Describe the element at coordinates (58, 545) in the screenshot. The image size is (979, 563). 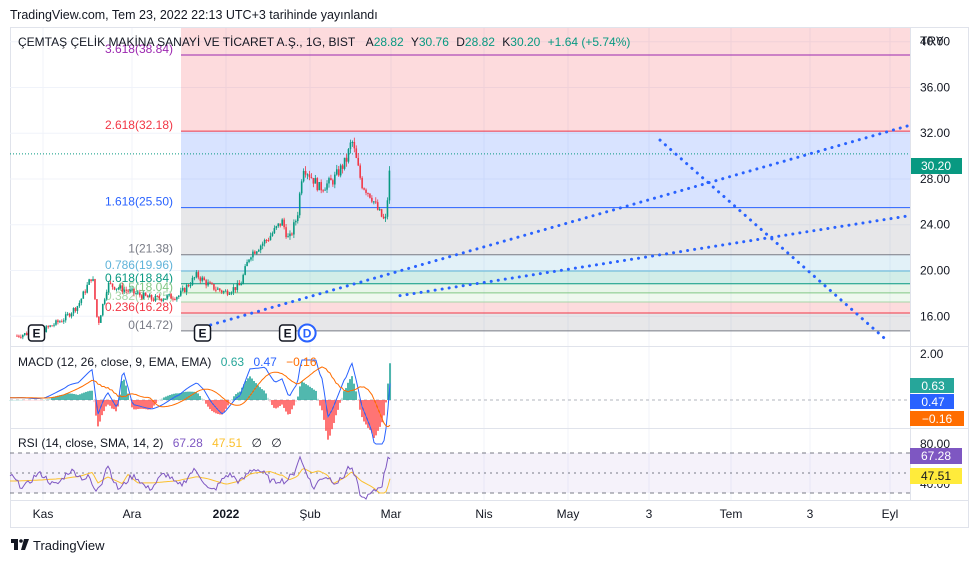
I see `tradingview-logo: TradingView` at that location.